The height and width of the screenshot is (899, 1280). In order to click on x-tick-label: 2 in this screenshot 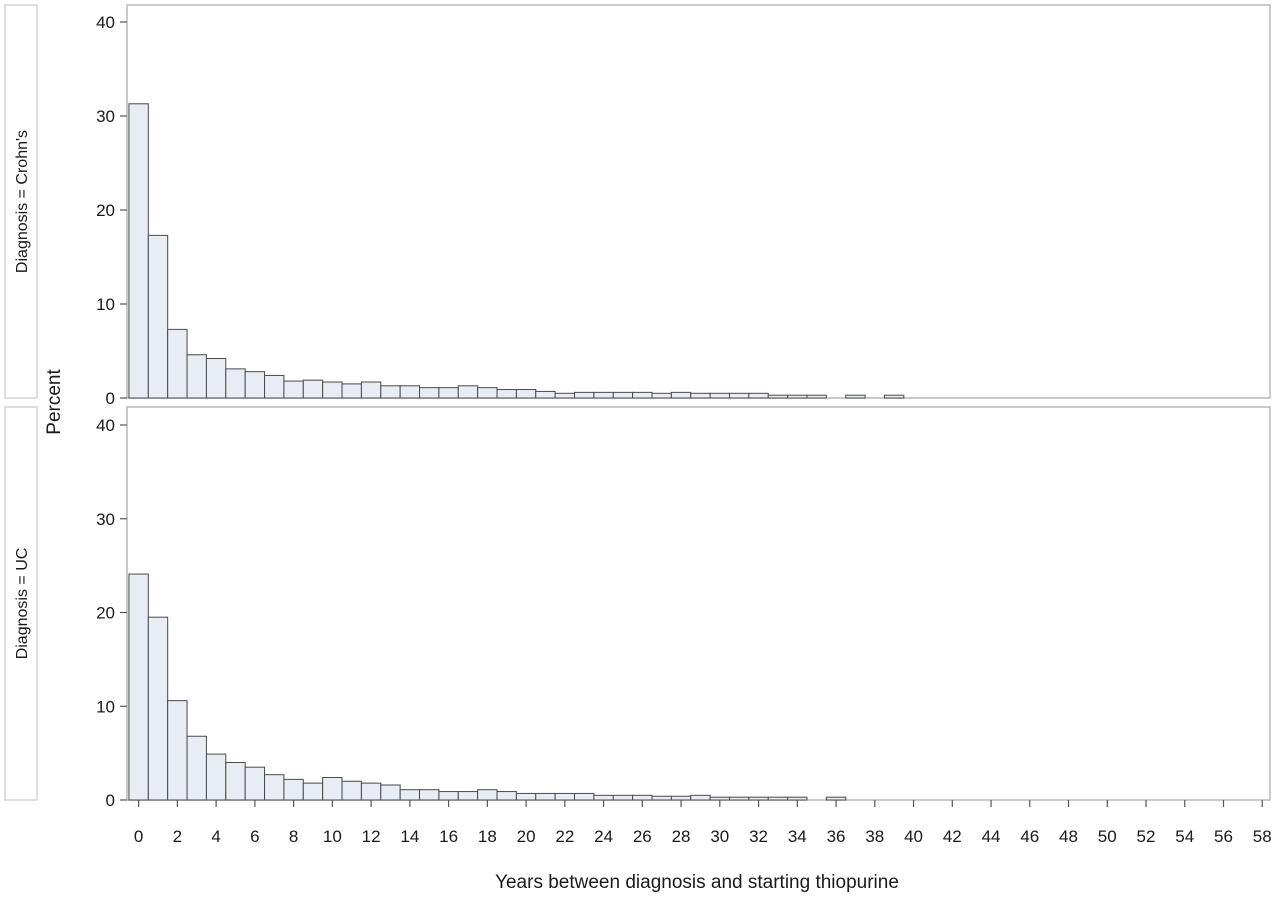, I will do `click(177, 836)`.